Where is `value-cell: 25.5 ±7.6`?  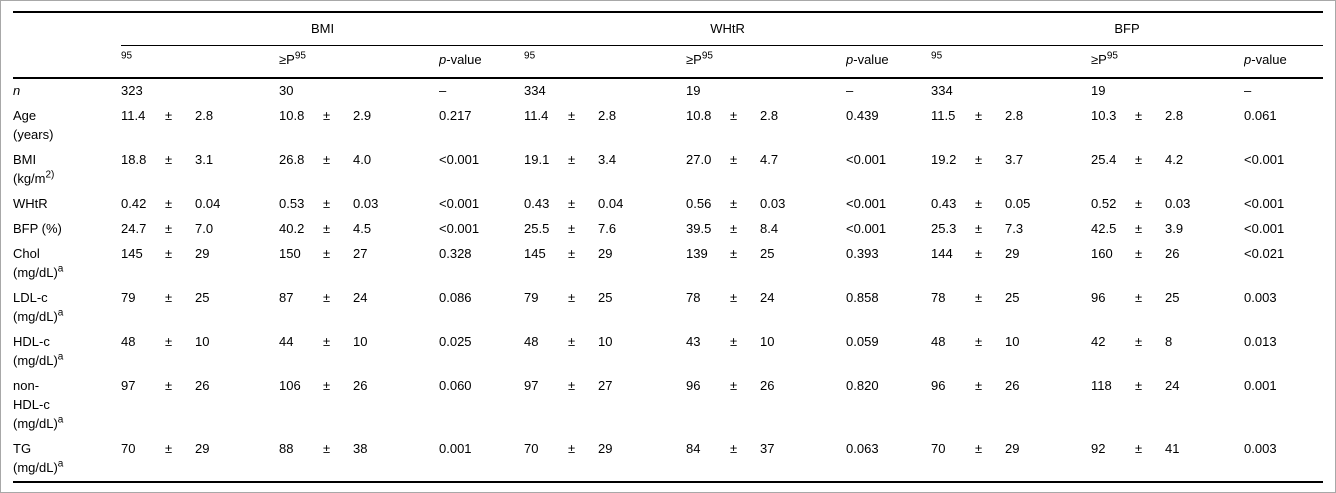
value-cell: 25.5 ±7.6 is located at coordinates (570, 228).